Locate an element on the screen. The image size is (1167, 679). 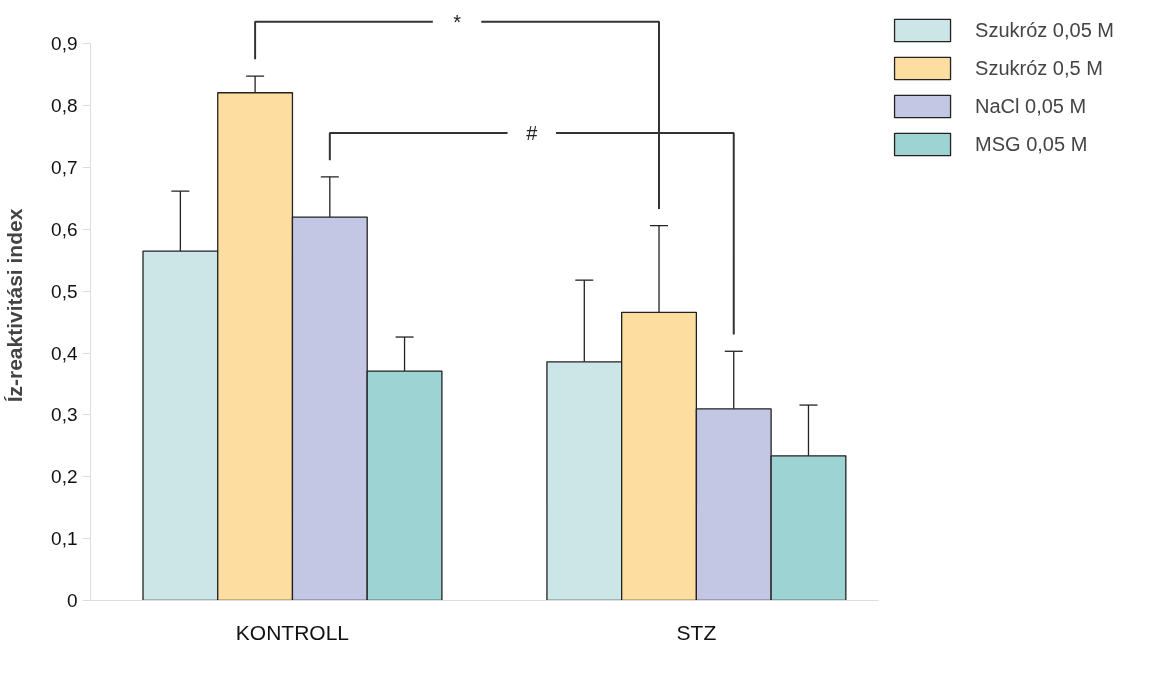
x-tick-label: STZ is located at coordinates (696, 632).